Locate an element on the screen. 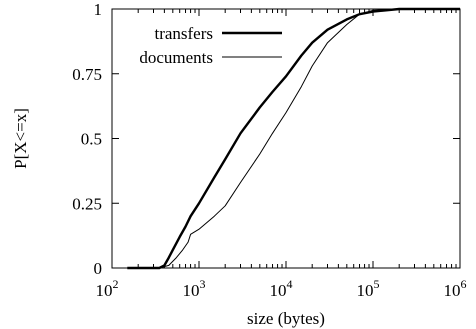  legend-label-transfers: transfers is located at coordinates (183, 33).